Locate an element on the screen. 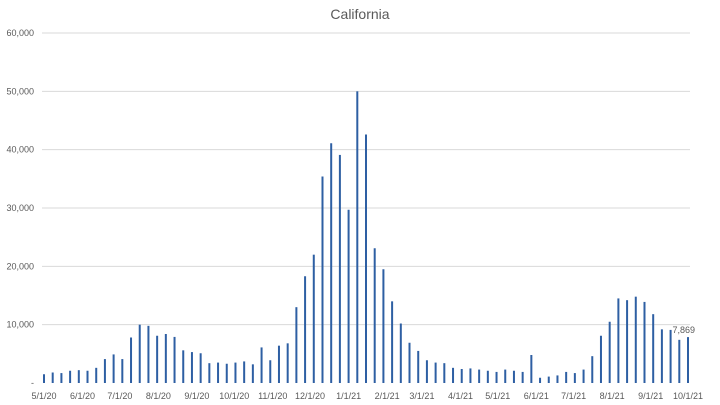  y-tick-label: 50,000 is located at coordinates (20, 91).